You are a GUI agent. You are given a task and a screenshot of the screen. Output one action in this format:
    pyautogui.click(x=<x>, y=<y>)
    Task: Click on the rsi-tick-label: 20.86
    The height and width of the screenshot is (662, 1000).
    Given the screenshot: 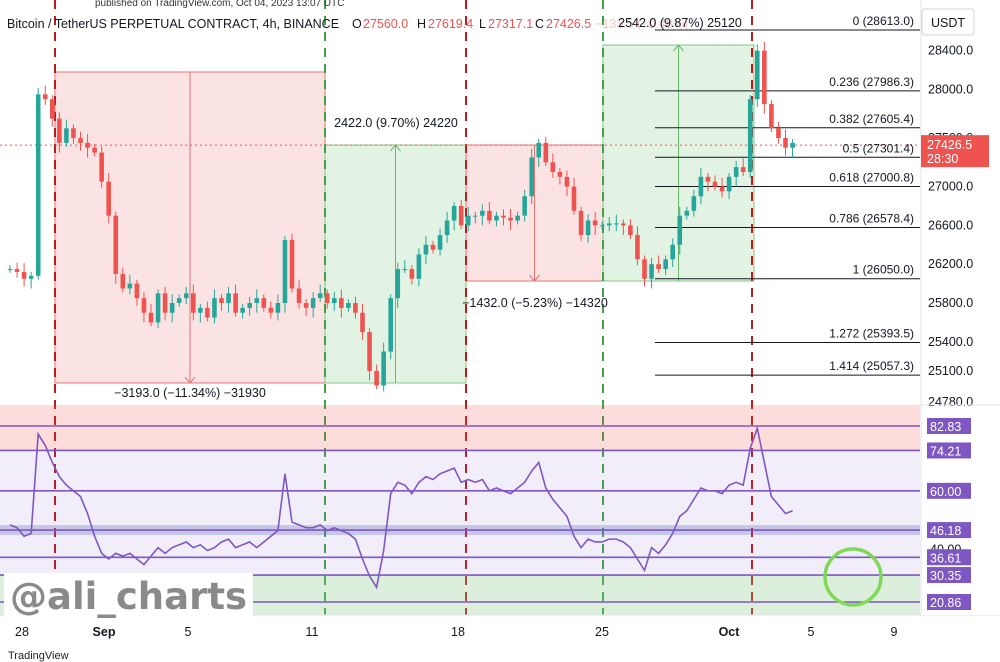 What is the action you would take?
    pyautogui.click(x=945, y=603)
    